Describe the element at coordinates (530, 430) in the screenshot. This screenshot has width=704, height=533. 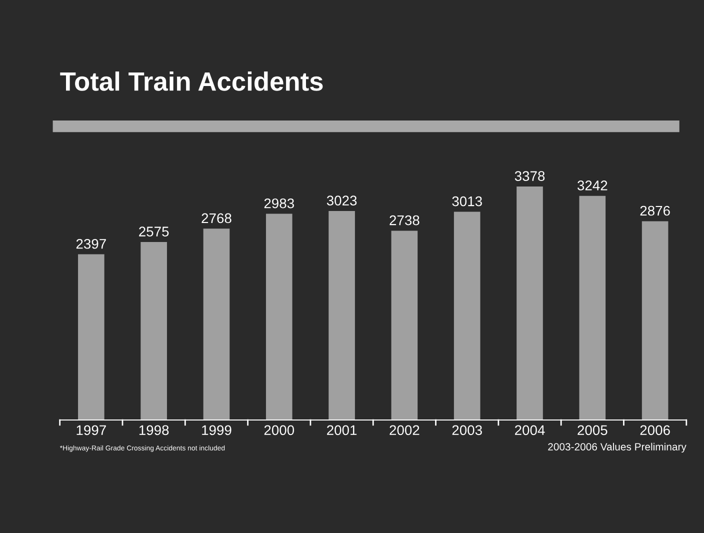
I see `x-tick-label: 2004` at that location.